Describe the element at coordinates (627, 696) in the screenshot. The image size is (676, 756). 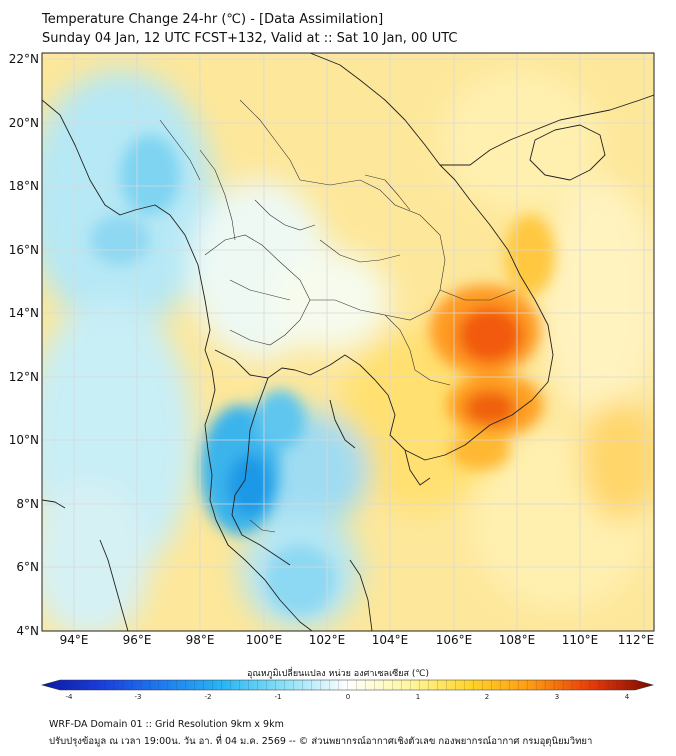
I see `colorbar-tick-label: 4` at that location.